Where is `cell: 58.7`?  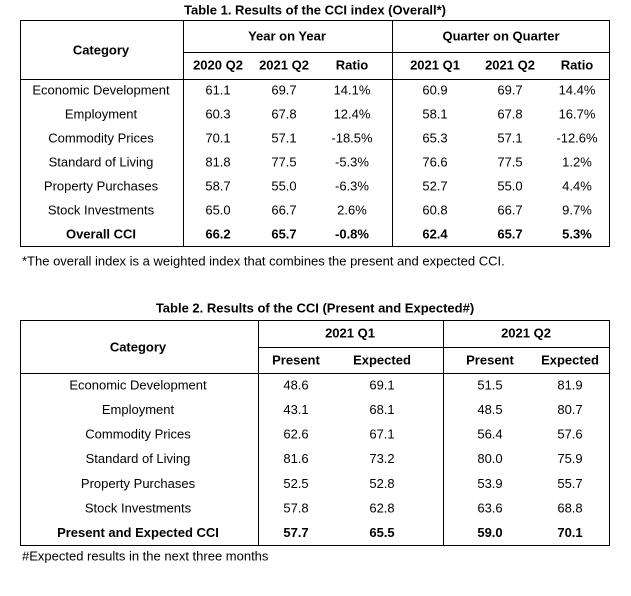 cell: 58.7 is located at coordinates (217, 185).